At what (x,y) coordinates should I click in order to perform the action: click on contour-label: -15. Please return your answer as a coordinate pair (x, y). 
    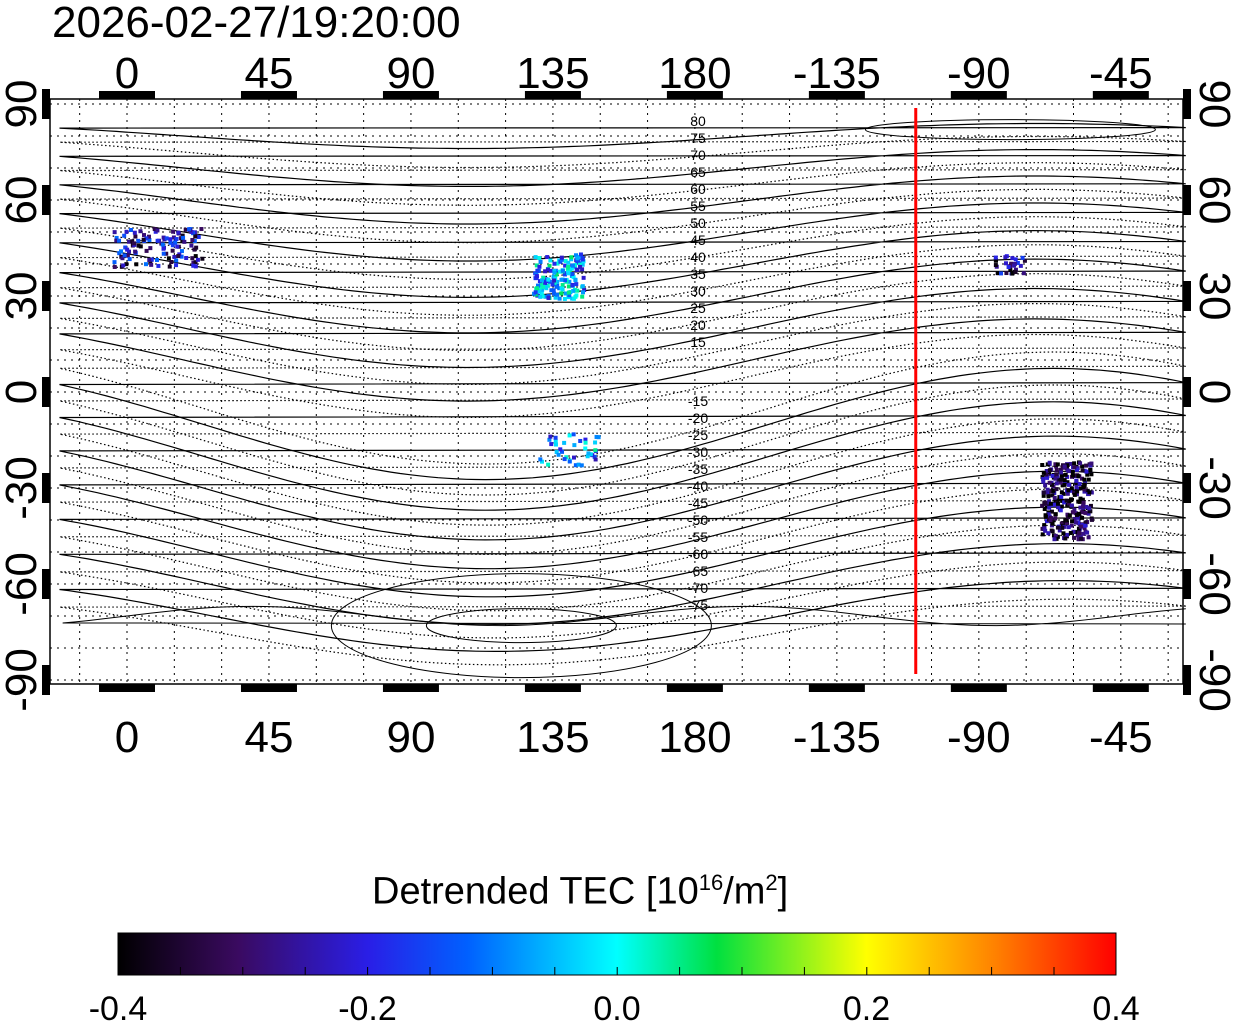
    Looking at the image, I should click on (698, 401).